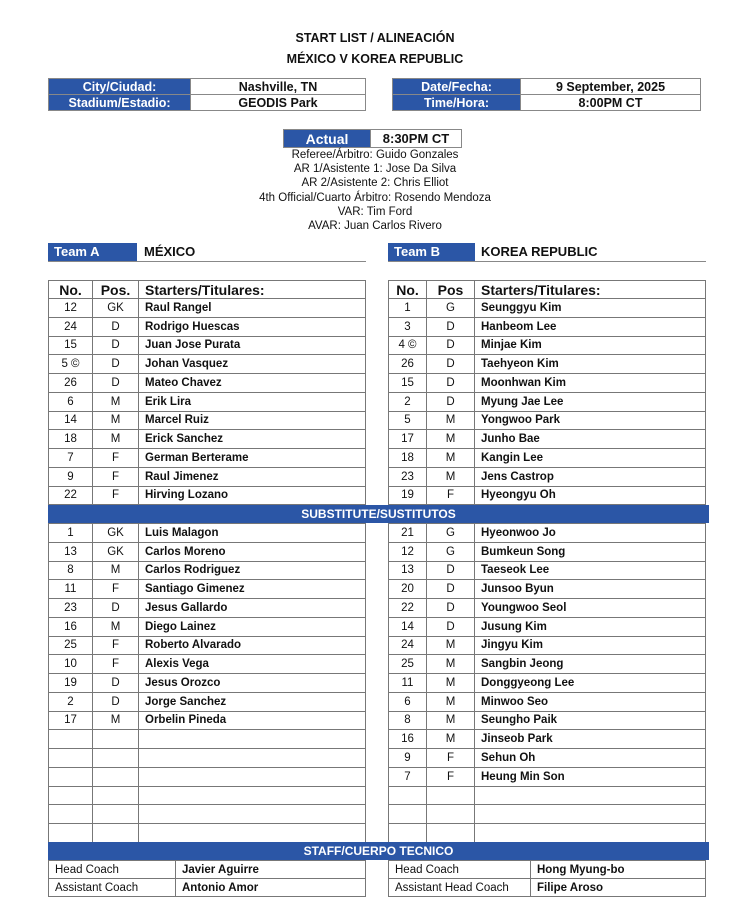 This screenshot has width=750, height=924. What do you see at coordinates (270, 887) in the screenshot?
I see `staff-name: Antonio Amor` at bounding box center [270, 887].